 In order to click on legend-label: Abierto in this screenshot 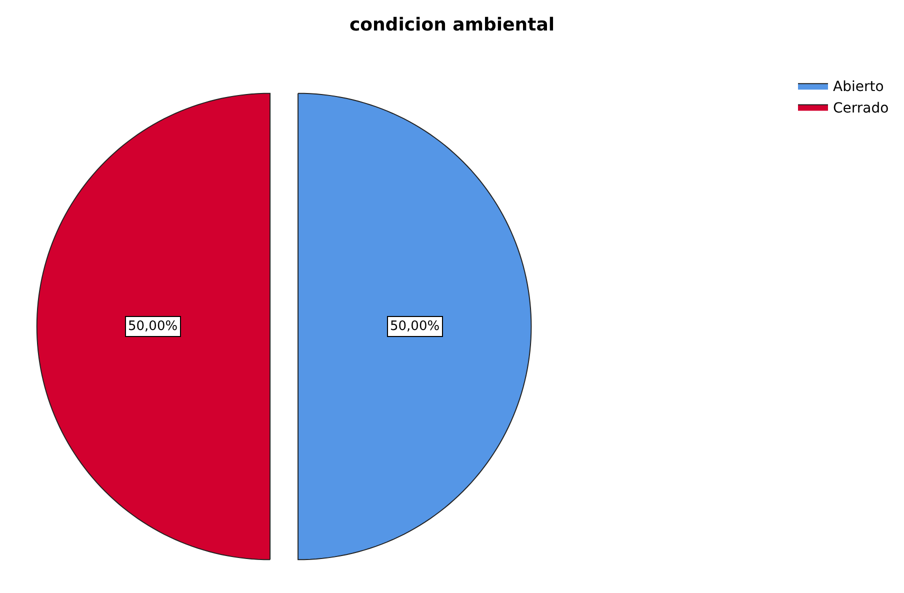, I will do `click(858, 87)`.